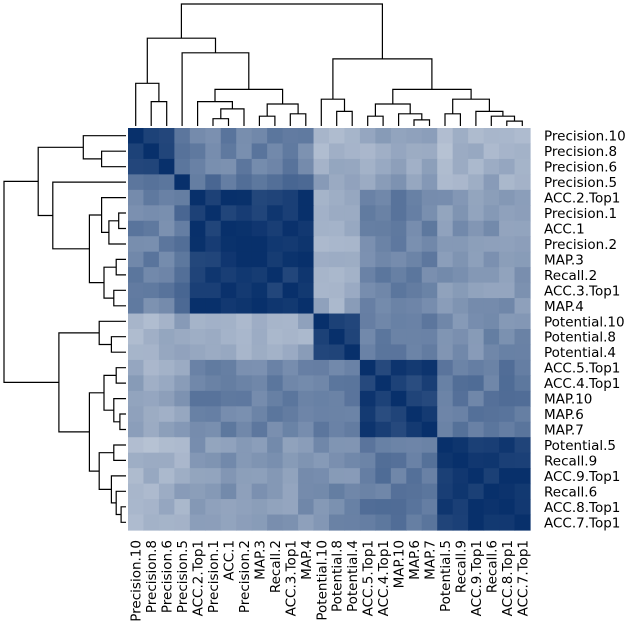 The height and width of the screenshot is (640, 640). Describe the element at coordinates (152, 576) in the screenshot. I see `column-label: Precision.8` at that location.